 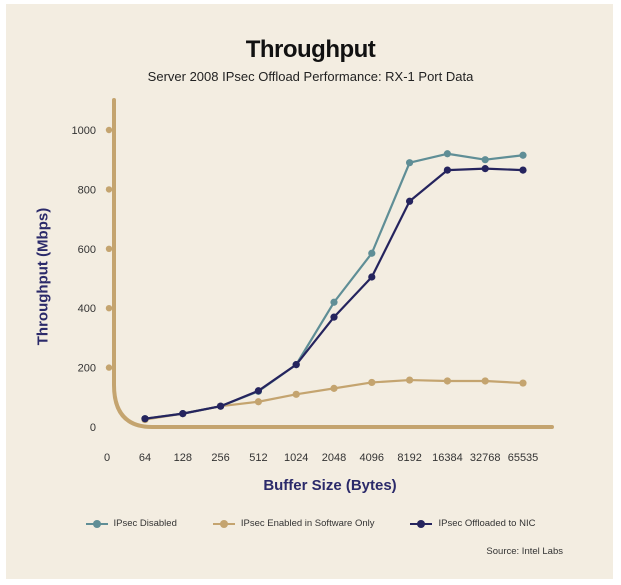 I want to click on y-tick-label: 400, so click(x=87, y=309).